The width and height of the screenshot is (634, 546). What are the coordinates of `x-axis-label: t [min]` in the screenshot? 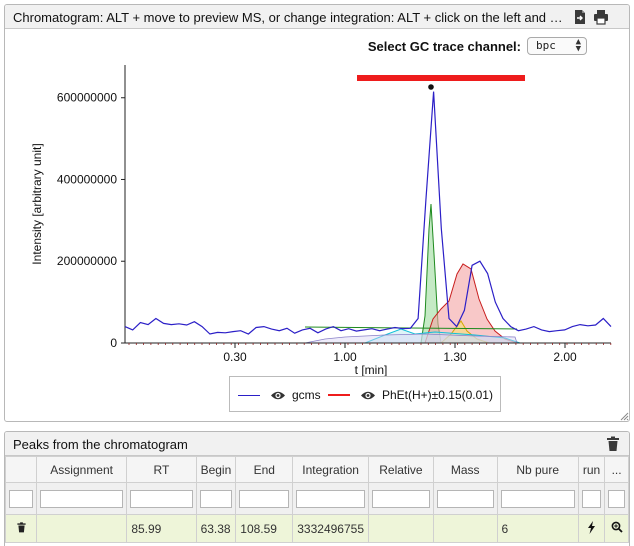 It's located at (371, 370).